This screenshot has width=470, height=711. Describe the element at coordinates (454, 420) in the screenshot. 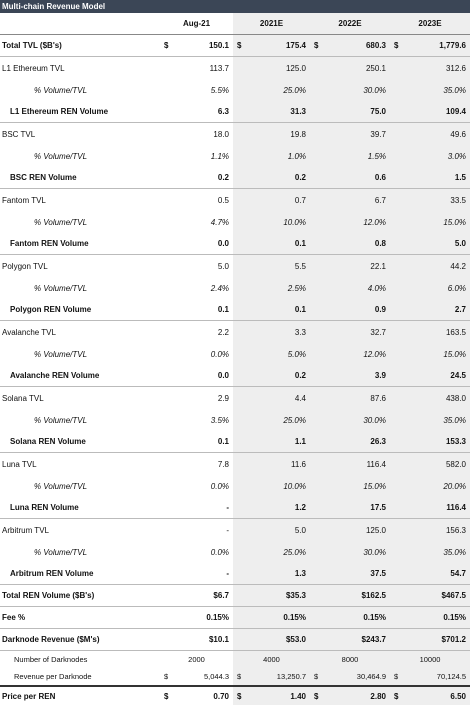

I see `value: 35.0%` at that location.